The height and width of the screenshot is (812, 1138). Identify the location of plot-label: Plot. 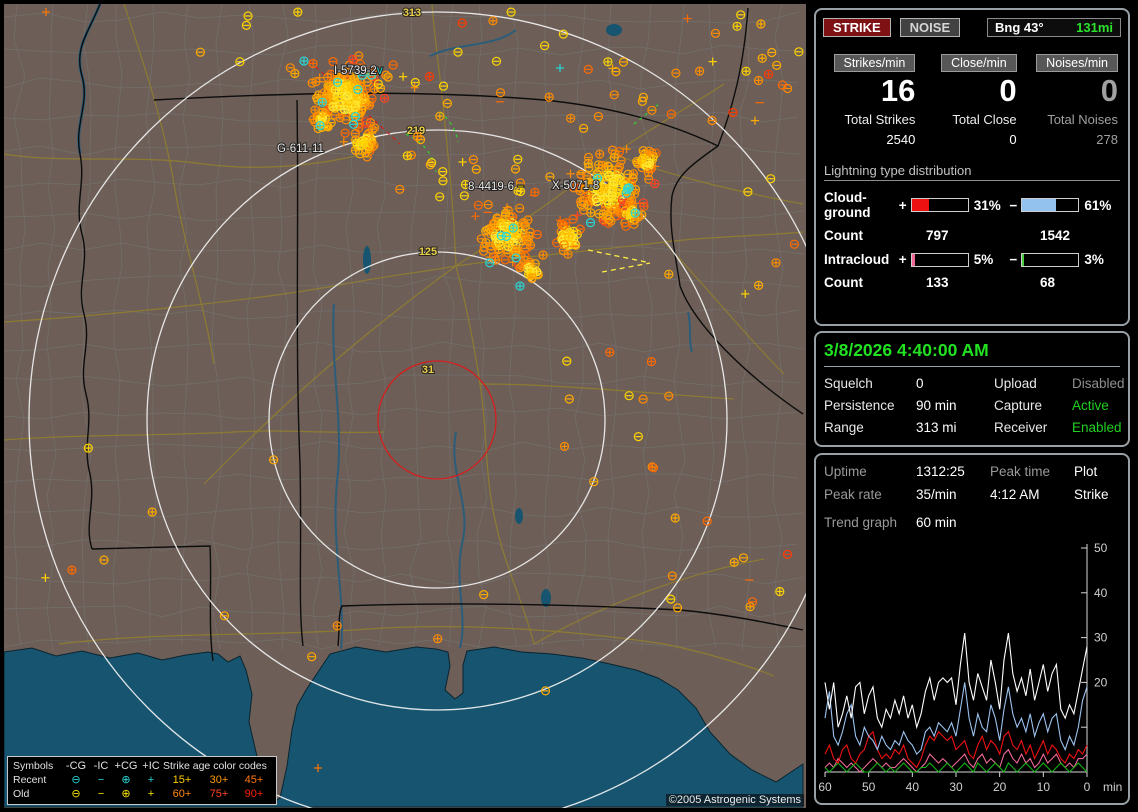
(1086, 471).